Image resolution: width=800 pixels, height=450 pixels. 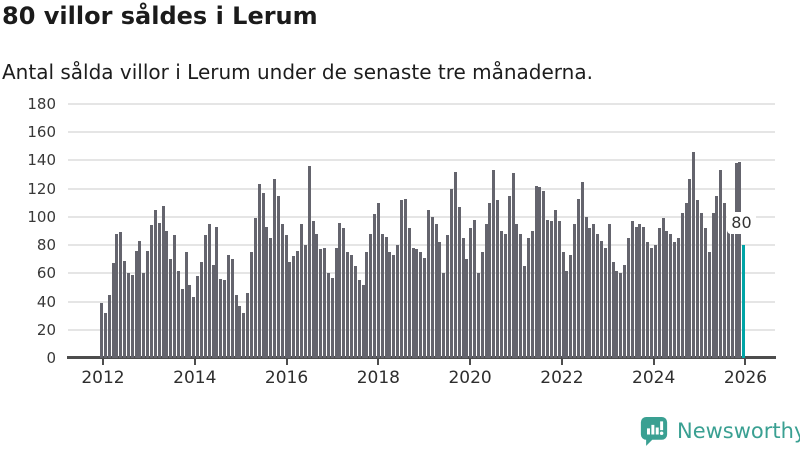 I want to click on page-title: 80 villor såldes i Lerum, so click(x=160, y=16).